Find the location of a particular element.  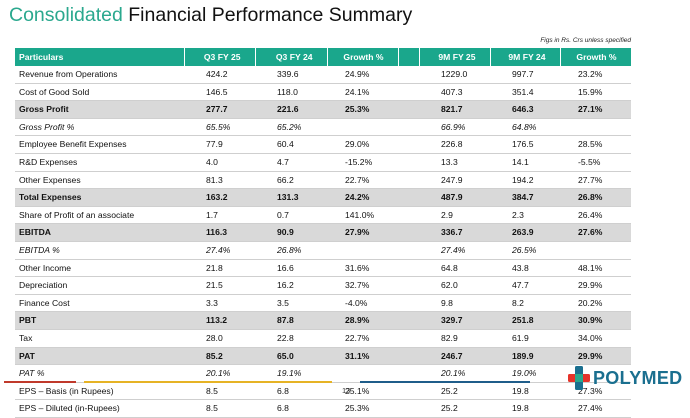

cell-9m-growth: 48.1% is located at coordinates (595, 268).